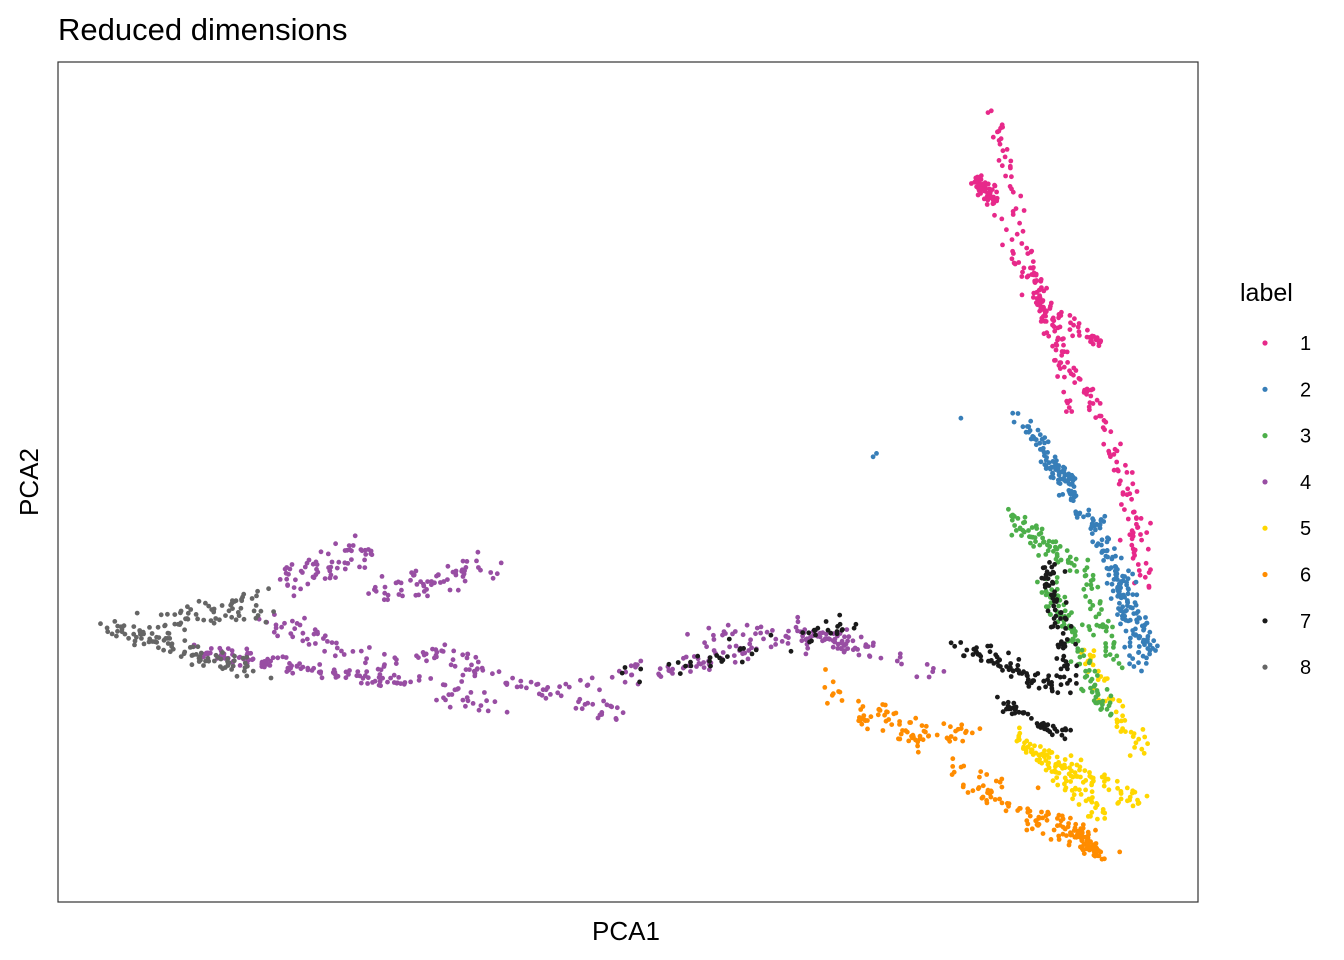 The image size is (1344, 960). What do you see at coordinates (1305, 668) in the screenshot?
I see `legend-label-8: 8` at bounding box center [1305, 668].